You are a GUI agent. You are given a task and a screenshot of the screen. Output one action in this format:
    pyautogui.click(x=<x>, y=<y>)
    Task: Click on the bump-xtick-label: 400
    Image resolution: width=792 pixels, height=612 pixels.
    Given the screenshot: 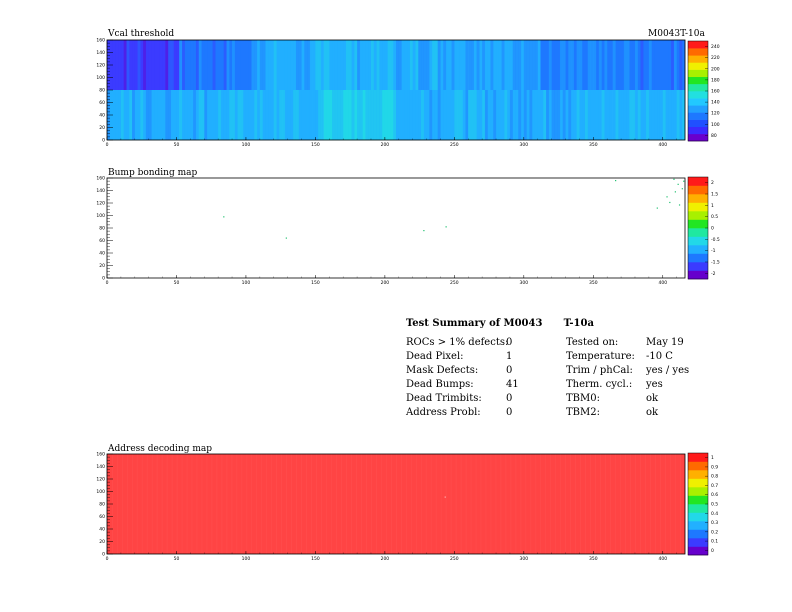 What is the action you would take?
    pyautogui.click(x=662, y=283)
    